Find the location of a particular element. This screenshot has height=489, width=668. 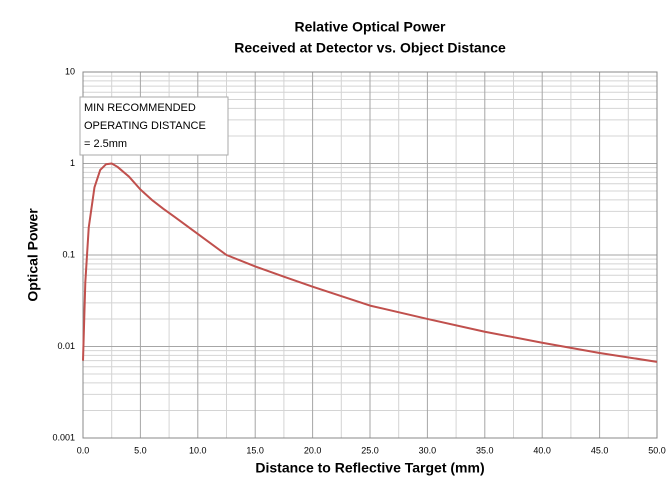

annotation-line: OPERATING DISTANCE is located at coordinates (145, 126).